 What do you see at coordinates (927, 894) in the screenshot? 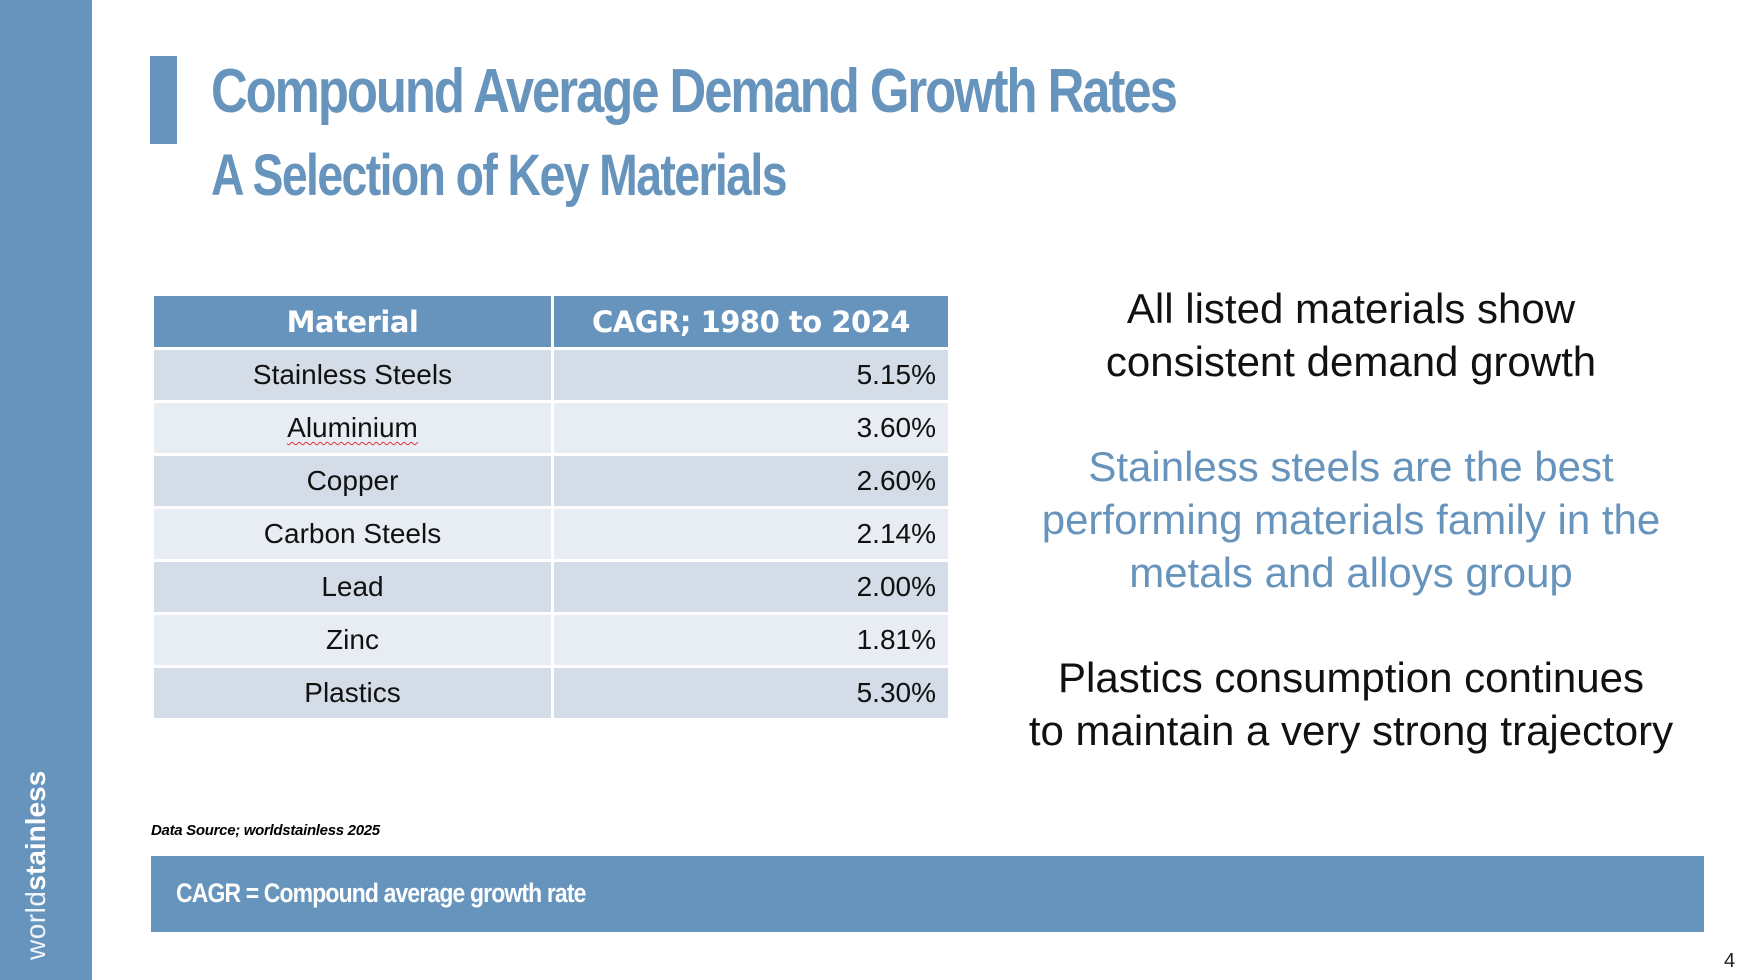
I see `definition-banner: CAGR = Compound average growth rate` at bounding box center [927, 894].